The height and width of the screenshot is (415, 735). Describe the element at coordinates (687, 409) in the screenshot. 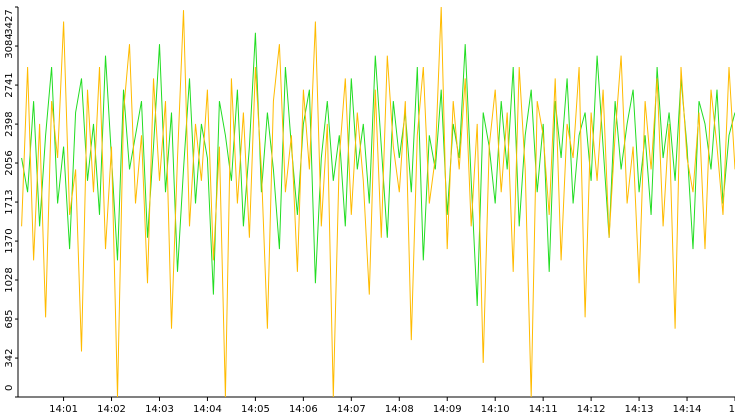

I see `x-tick-label: 14:14` at that location.